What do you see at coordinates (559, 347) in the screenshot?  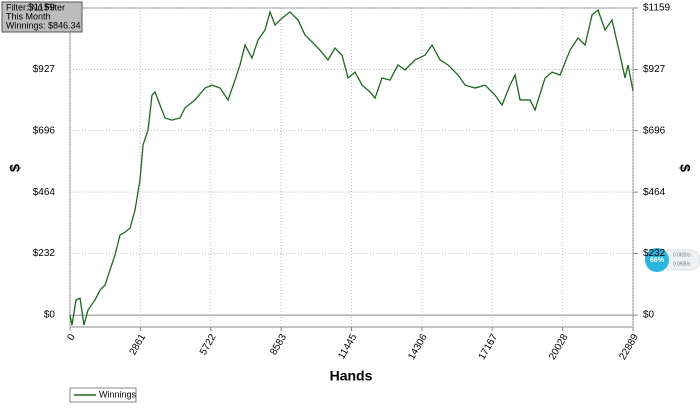 I see `x-tick-label: 20028` at bounding box center [559, 347].